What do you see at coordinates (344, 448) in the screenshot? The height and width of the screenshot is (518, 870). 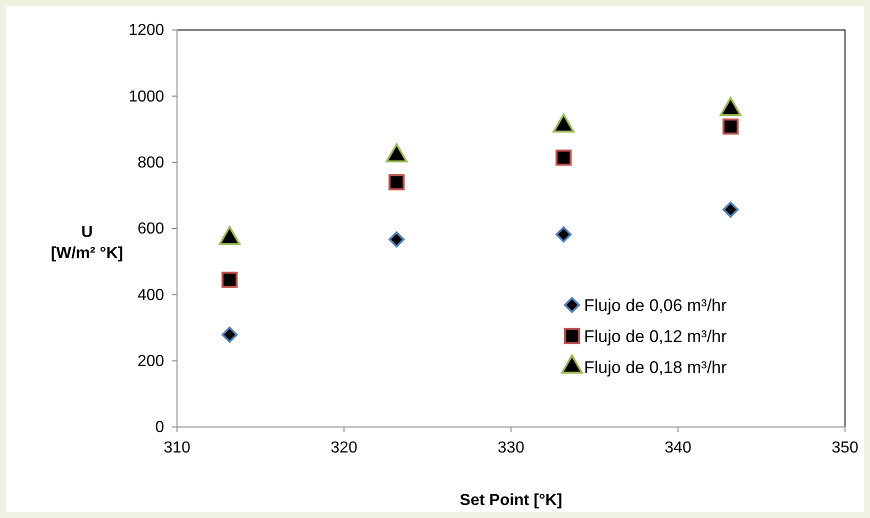 I see `x-tick-label: 320` at bounding box center [344, 448].